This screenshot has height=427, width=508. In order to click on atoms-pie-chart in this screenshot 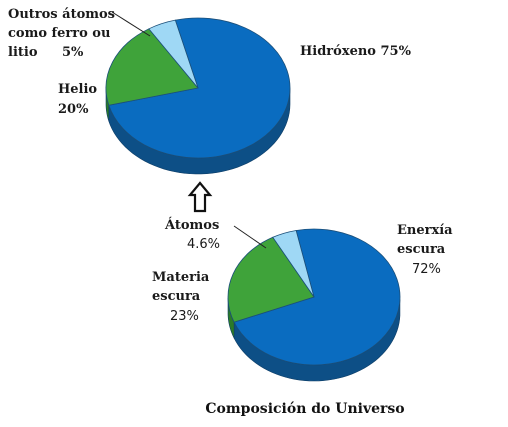, I will do `click(198, 96)`.